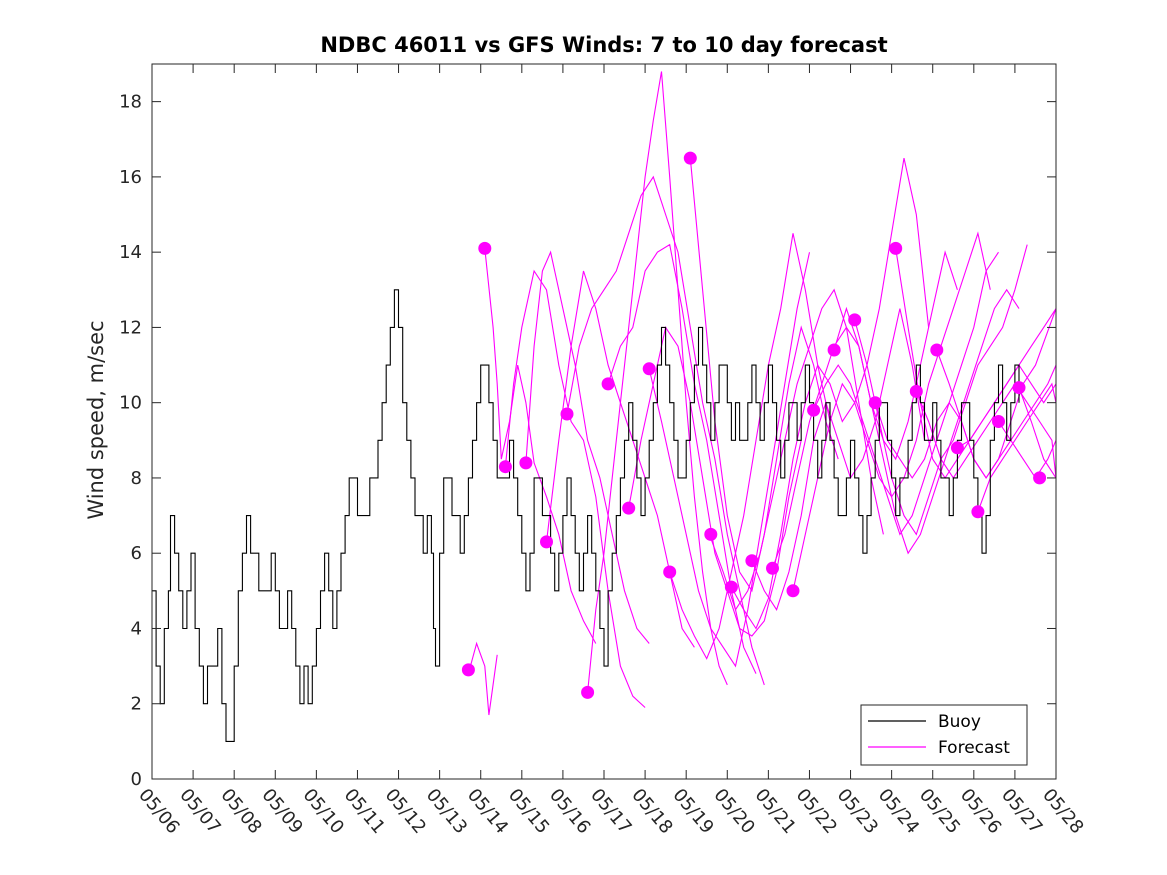 This screenshot has width=1167, height=875. Describe the element at coordinates (959, 722) in the screenshot. I see `legend-buoy-label: Buoy` at that location.